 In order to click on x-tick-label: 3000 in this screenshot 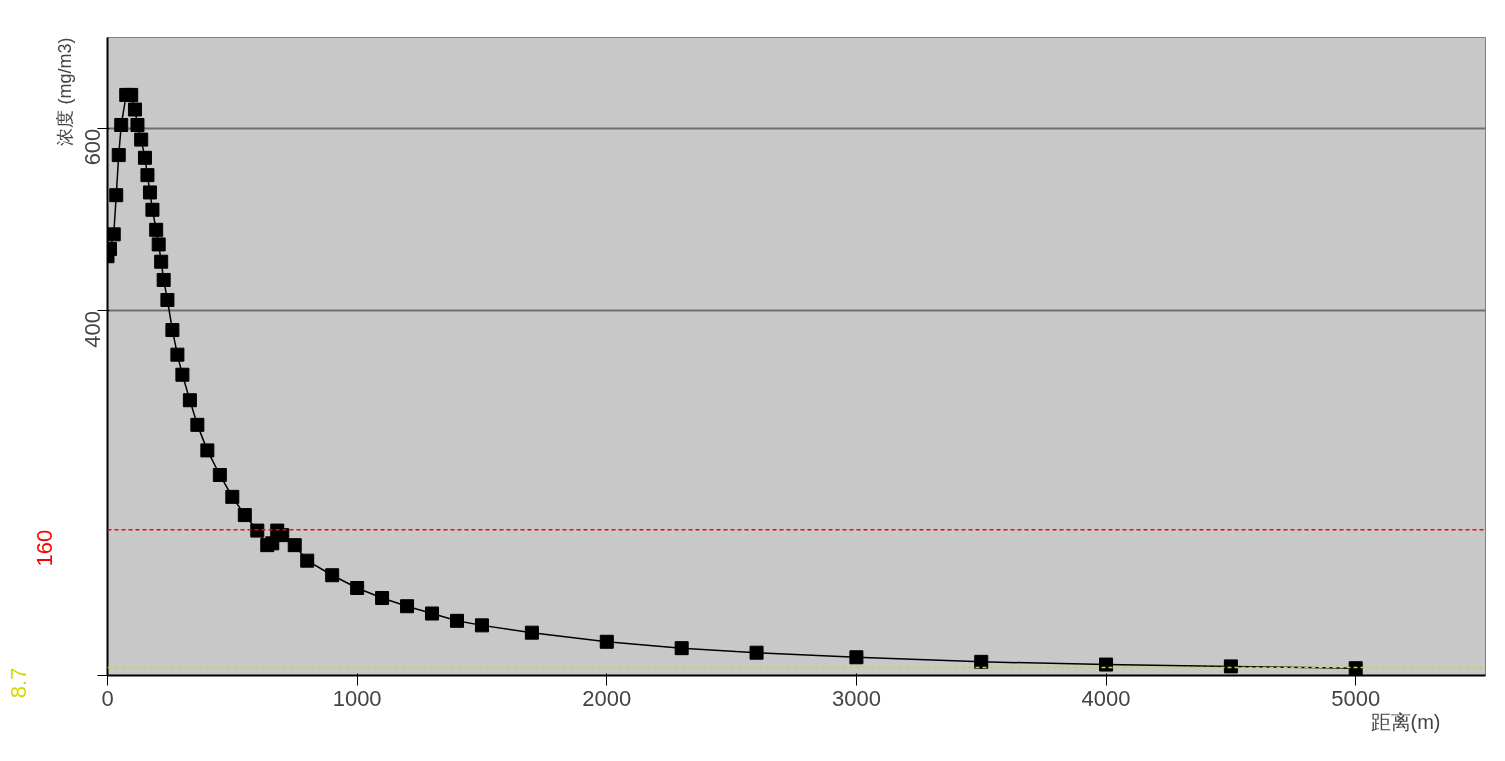, I will do `click(856, 698)`.